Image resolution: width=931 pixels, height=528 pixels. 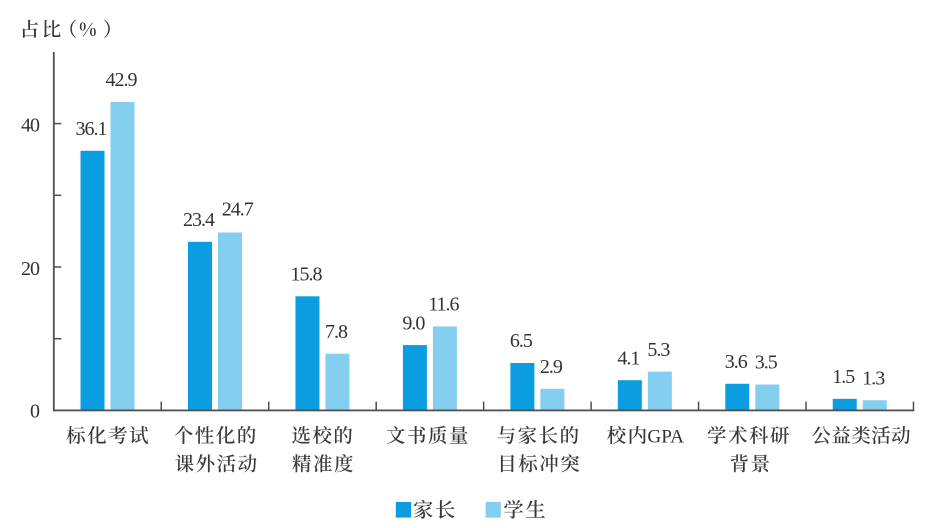 I want to click on svg-text: 23.4, so click(x=199, y=220).